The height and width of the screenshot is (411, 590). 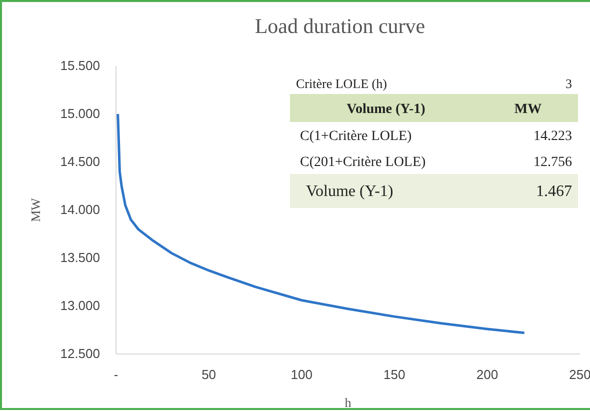 I want to click on annotation: MW, so click(x=528, y=109).